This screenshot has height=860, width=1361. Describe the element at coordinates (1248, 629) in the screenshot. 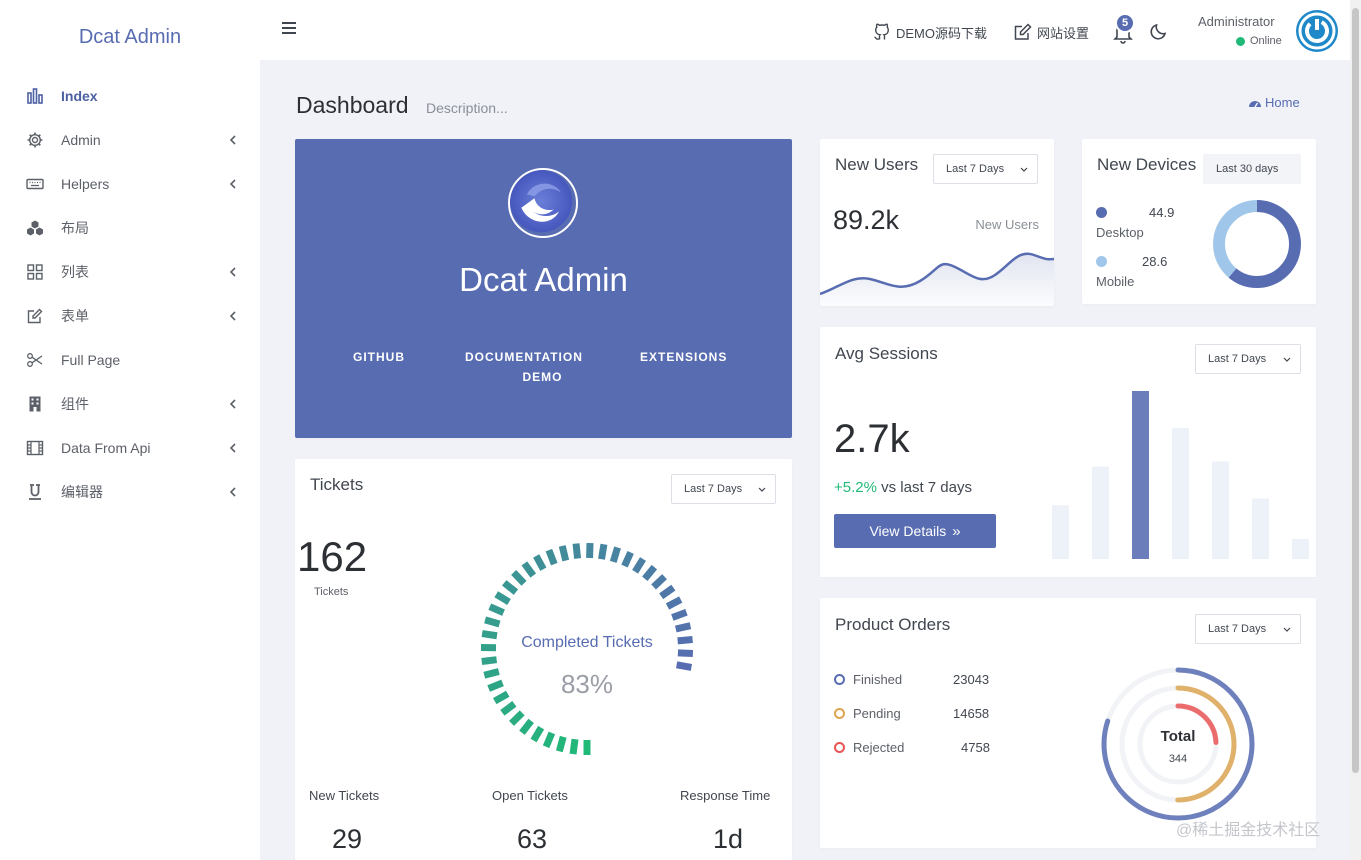

I see `product-orders-range-select: Last 7 Days` at that location.